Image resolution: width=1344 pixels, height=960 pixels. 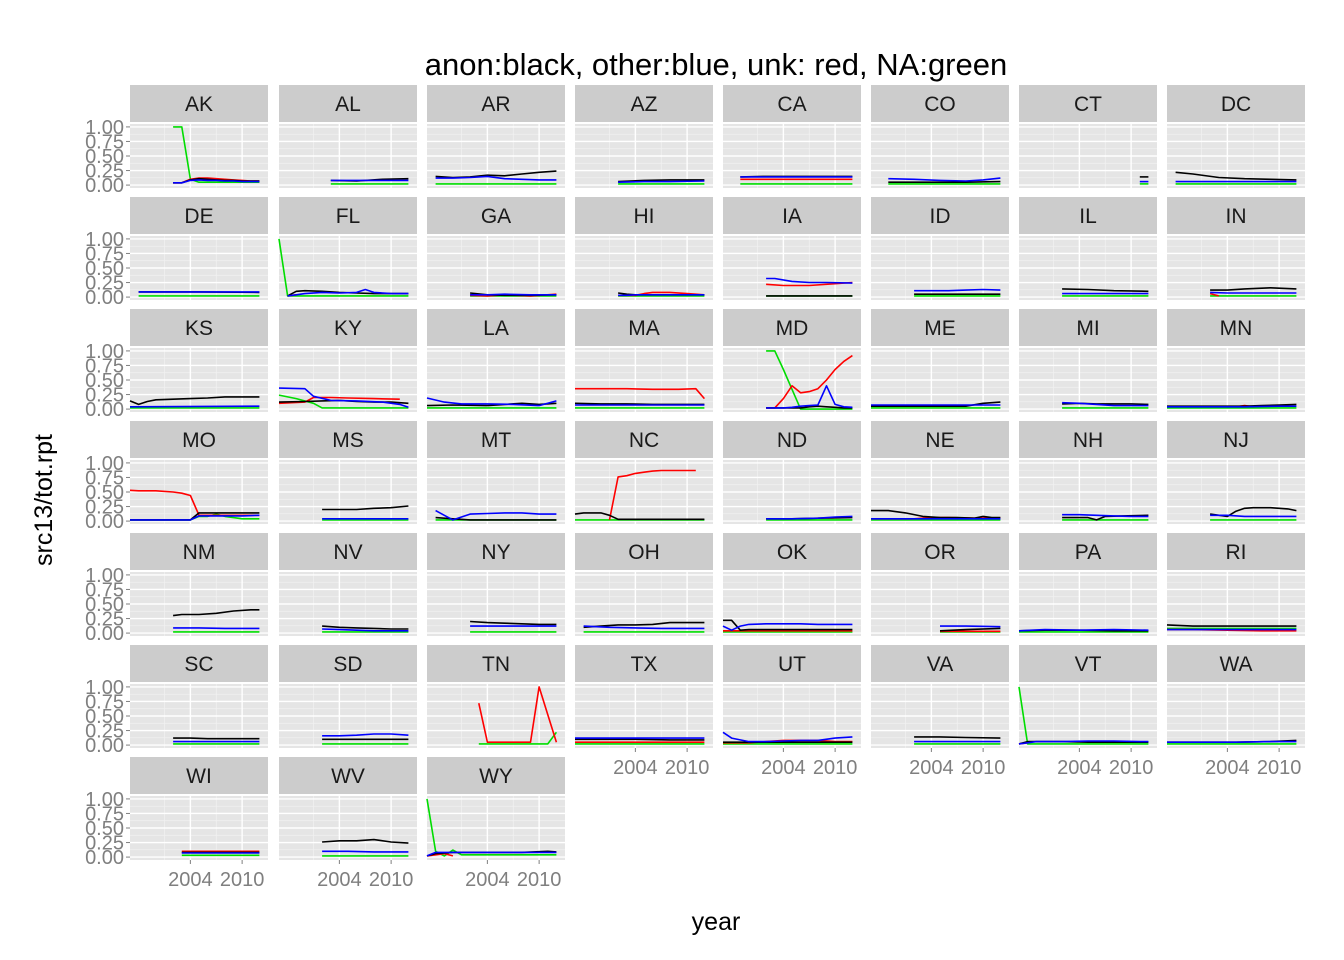 I want to click on facet-strip-label: WI, so click(x=199, y=776).